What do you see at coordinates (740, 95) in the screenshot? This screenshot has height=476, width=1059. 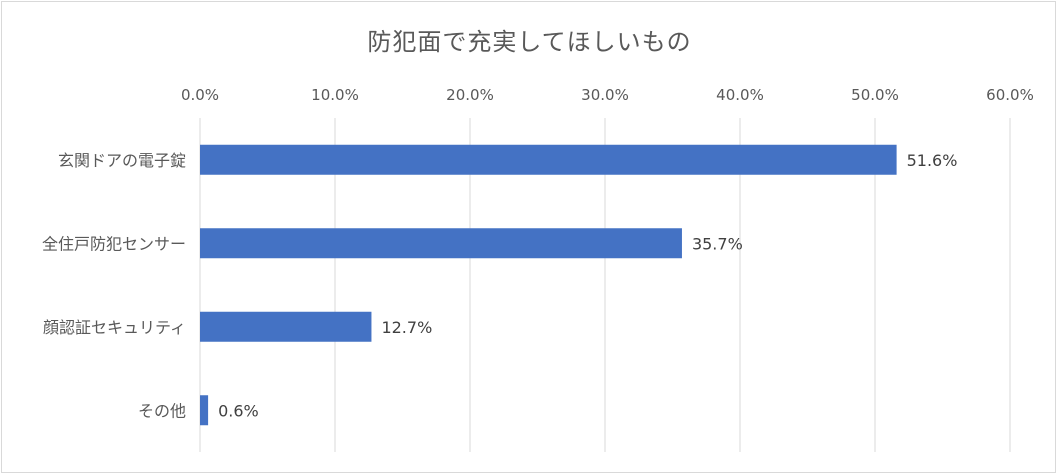 I see `x-tick-label: 40.0%` at bounding box center [740, 95].